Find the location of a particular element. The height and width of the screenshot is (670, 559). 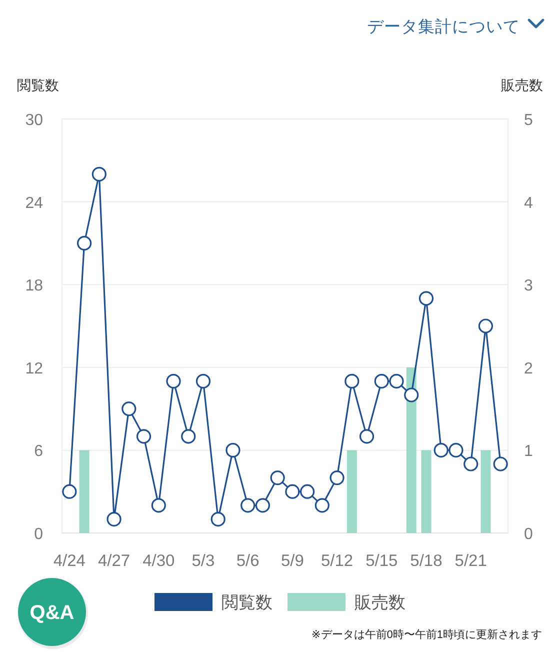

y-tick-label: 6 is located at coordinates (39, 451).